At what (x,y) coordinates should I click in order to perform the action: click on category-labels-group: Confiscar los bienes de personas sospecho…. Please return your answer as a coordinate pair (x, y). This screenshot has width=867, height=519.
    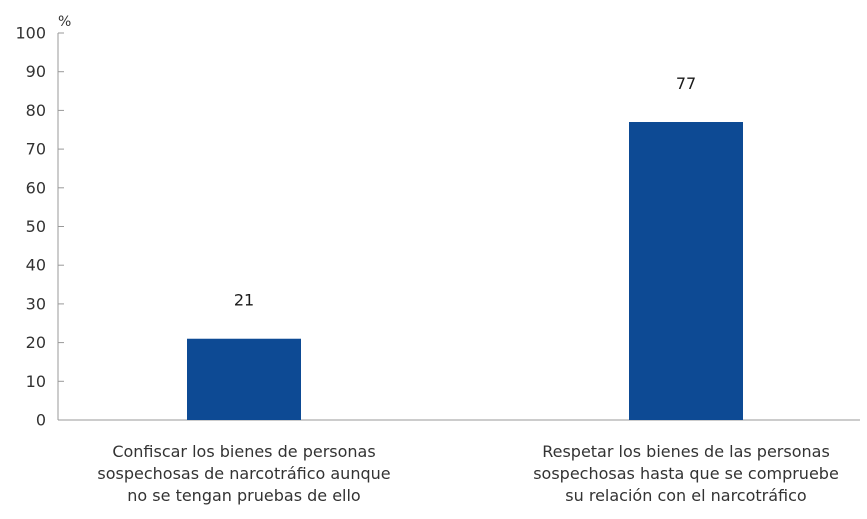
    Looking at the image, I should click on (467, 473).